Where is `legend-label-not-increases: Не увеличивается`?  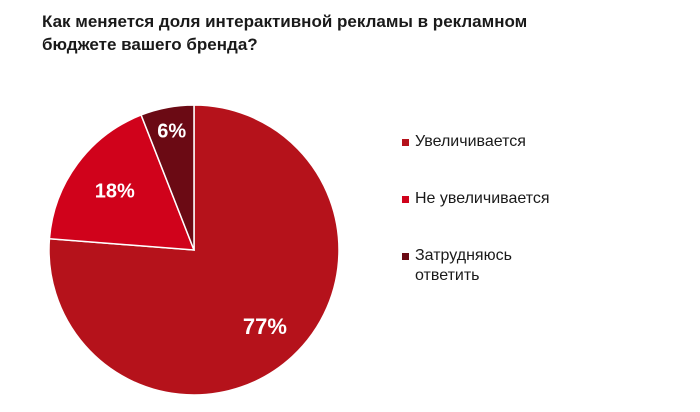 legend-label-not-increases: Не увеличивается is located at coordinates (482, 198).